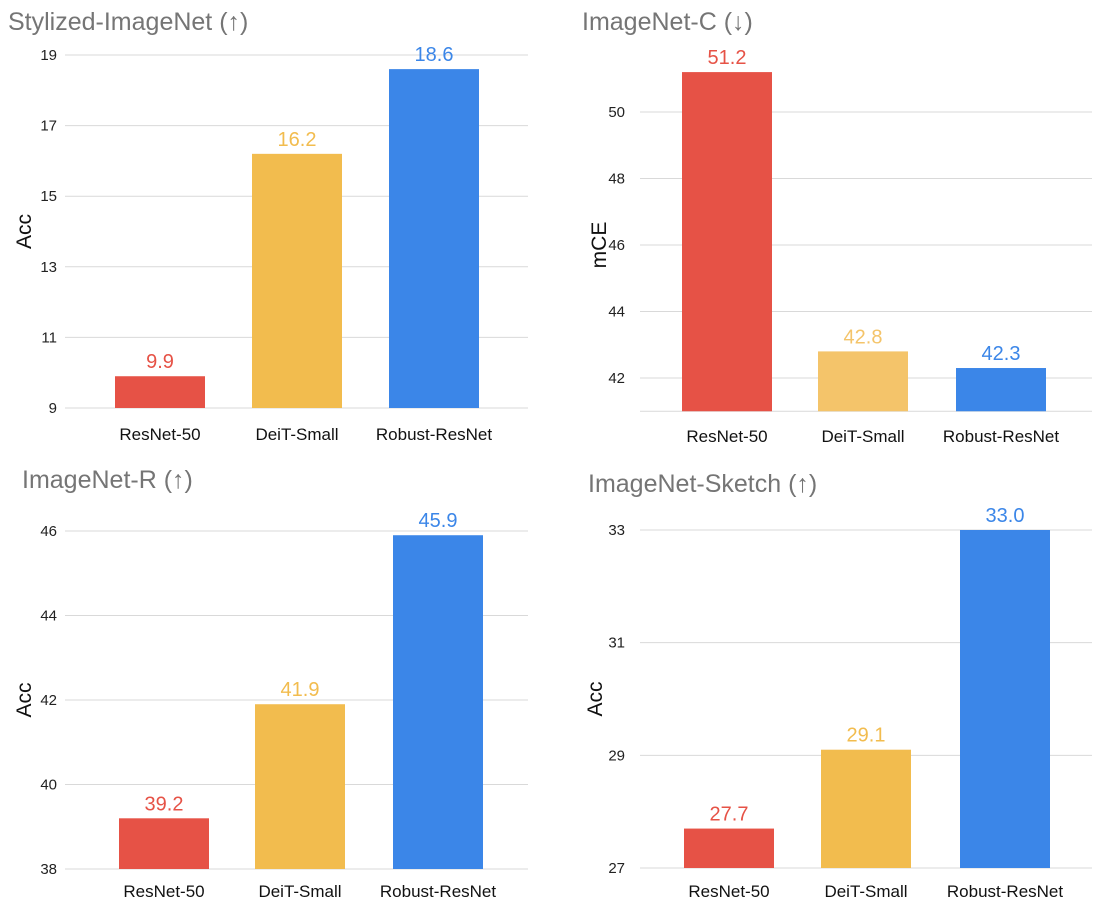  What do you see at coordinates (49, 337) in the screenshot?
I see `y-tick-label: 11` at bounding box center [49, 337].